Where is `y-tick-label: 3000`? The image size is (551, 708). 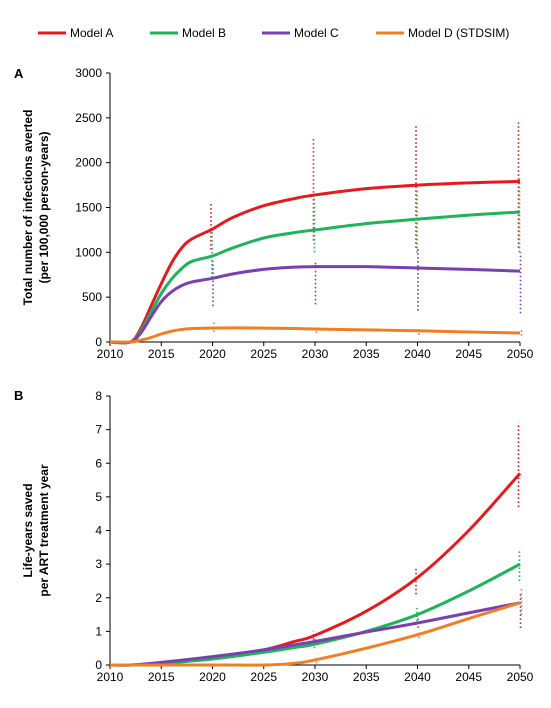
y-tick-label: 3000 is located at coordinates (88, 73).